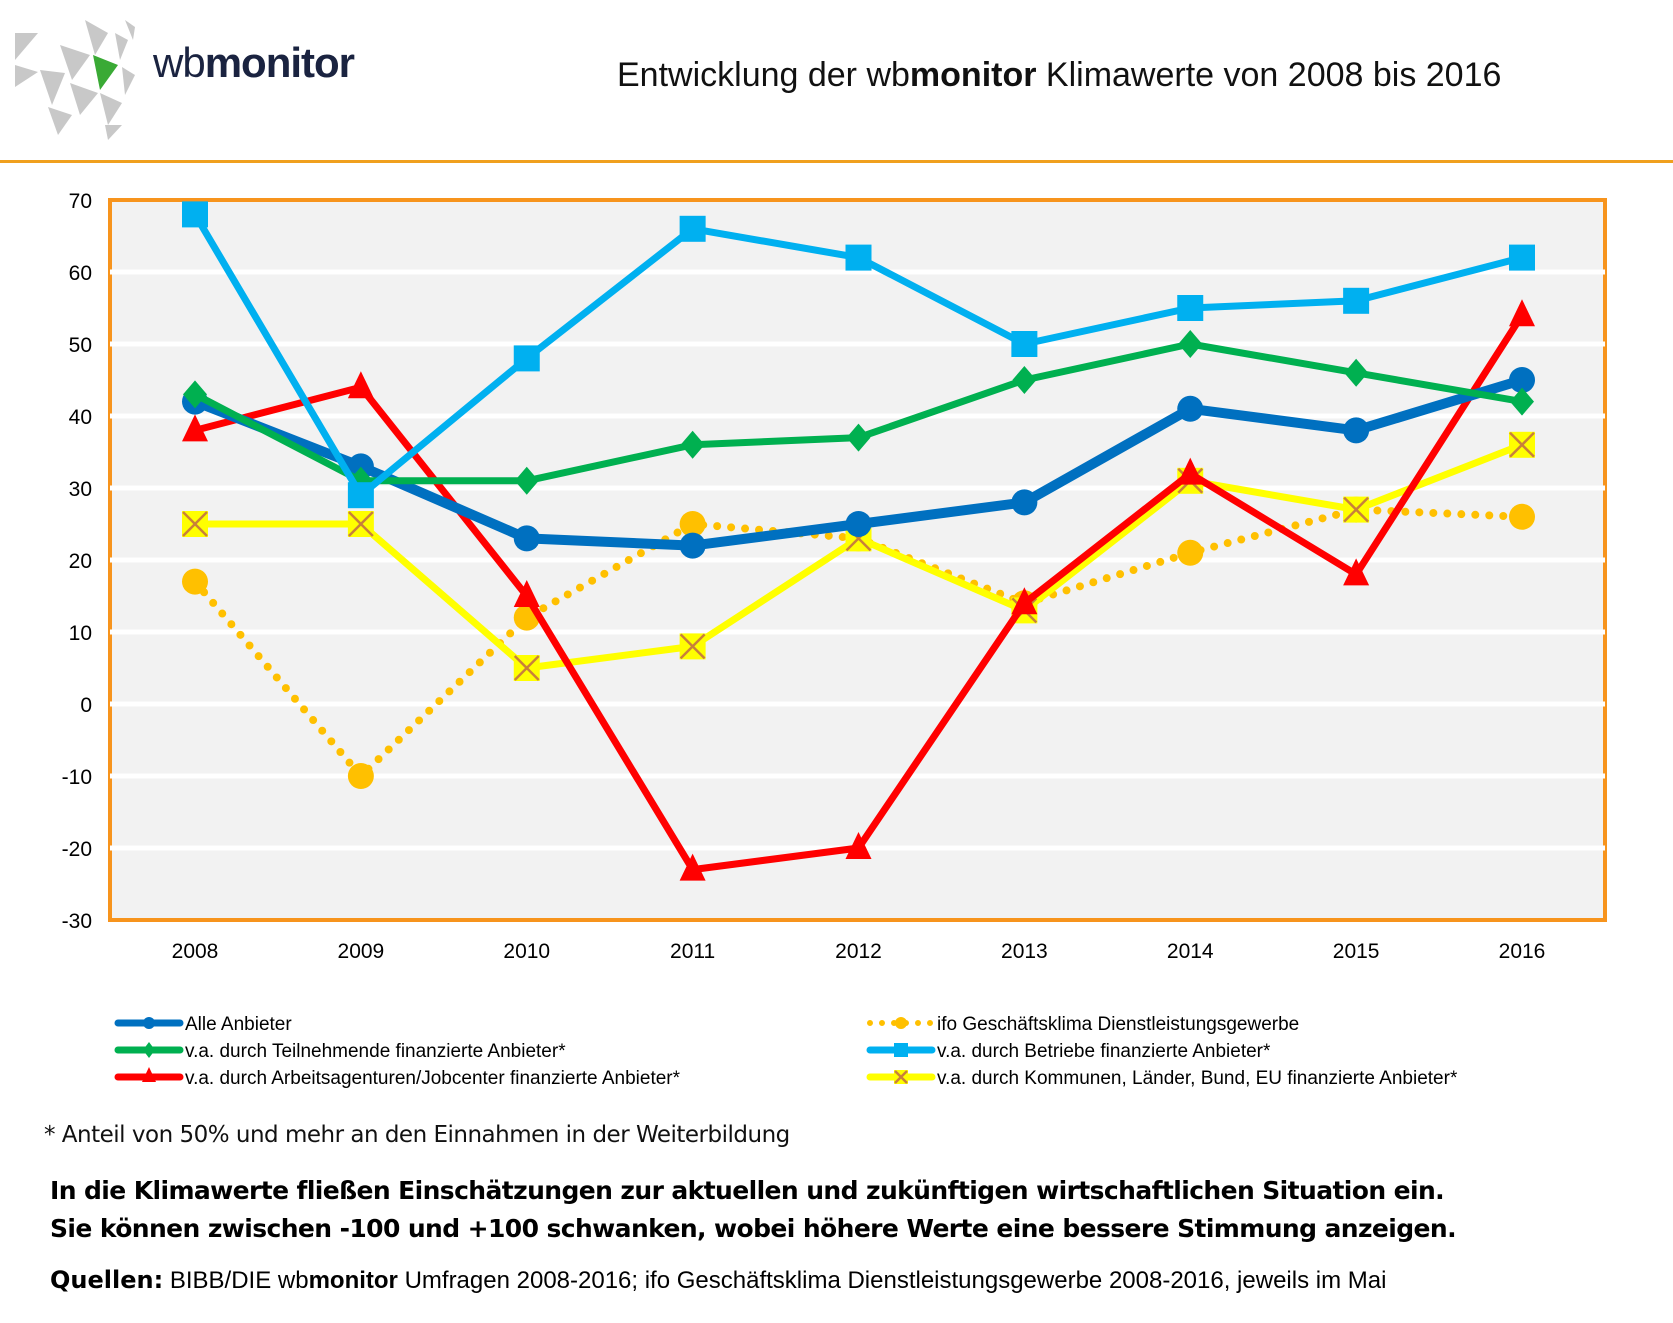  I want to click on logo-bold-text: monitor, so click(279, 62).